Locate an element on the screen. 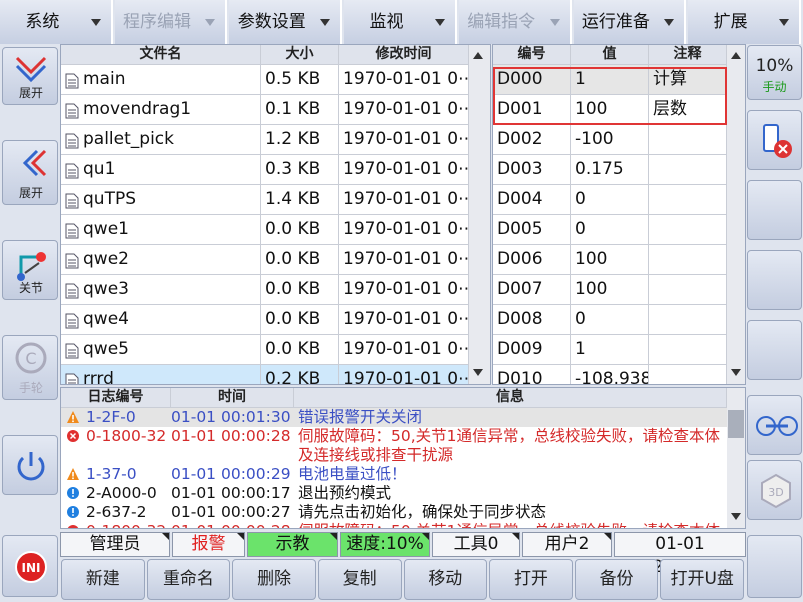 This screenshot has height=602, width=803. table-cell: 0.175 is located at coordinates (610, 170).